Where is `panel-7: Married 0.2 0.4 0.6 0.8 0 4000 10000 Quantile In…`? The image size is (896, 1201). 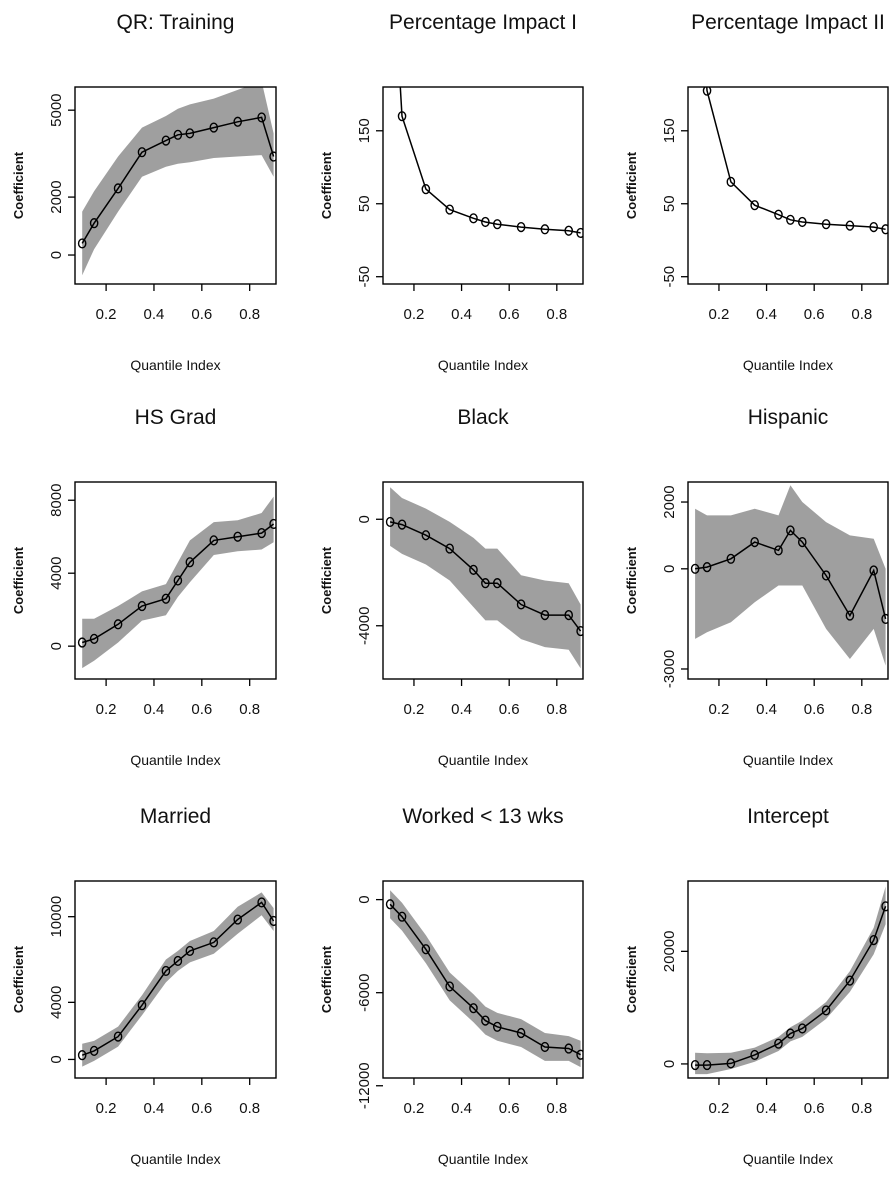 panel-7: Married 0.2 0.4 0.6 0.8 0 4000 10000 Quantile In… is located at coordinates (144, 986).